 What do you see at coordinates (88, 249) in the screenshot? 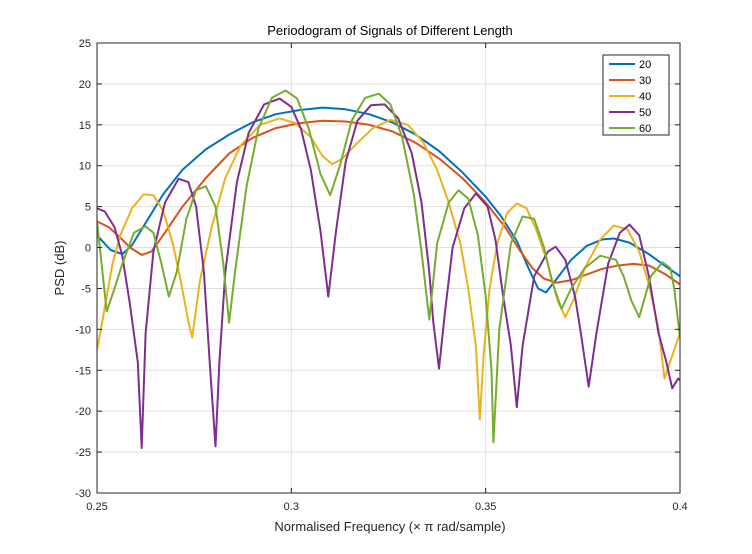
I see `y-tick-label: 0` at bounding box center [88, 249].